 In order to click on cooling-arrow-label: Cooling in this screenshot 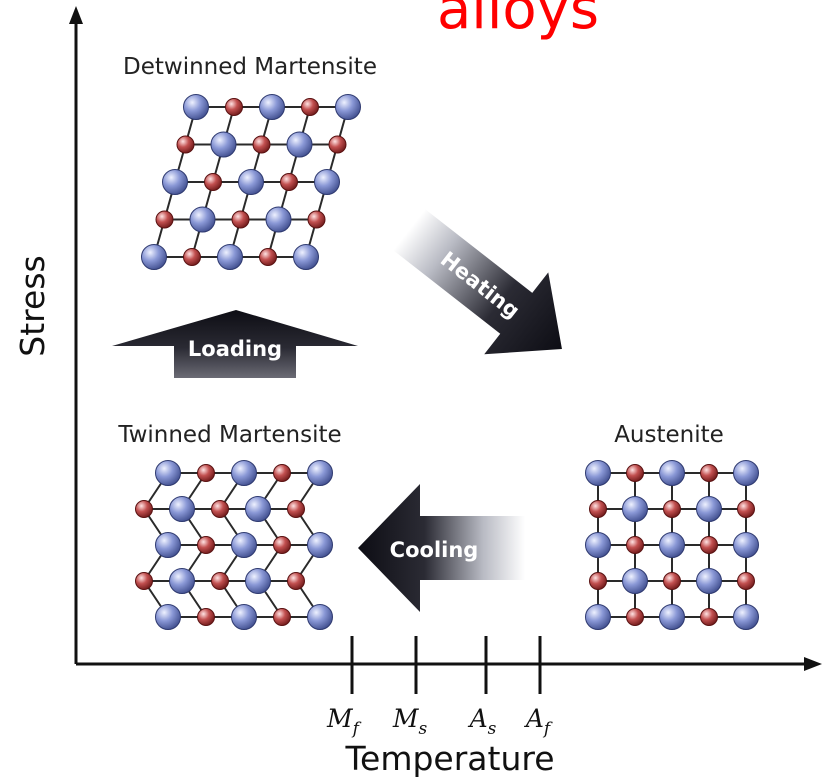, I will do `click(434, 550)`.